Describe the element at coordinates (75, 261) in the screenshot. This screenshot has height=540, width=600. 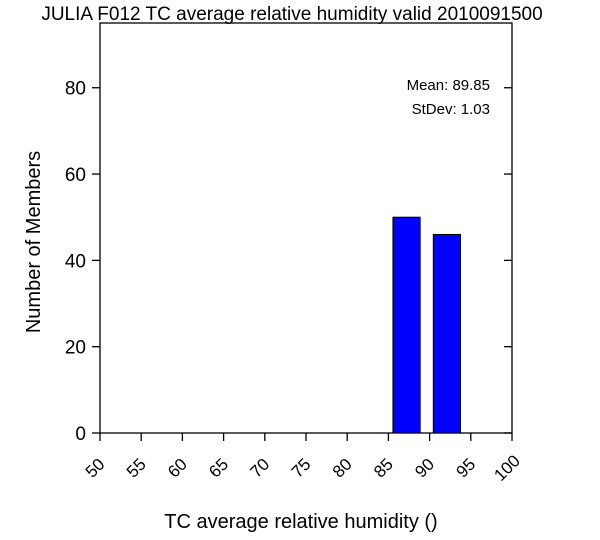
I see `y-tick-label: 40` at that location.